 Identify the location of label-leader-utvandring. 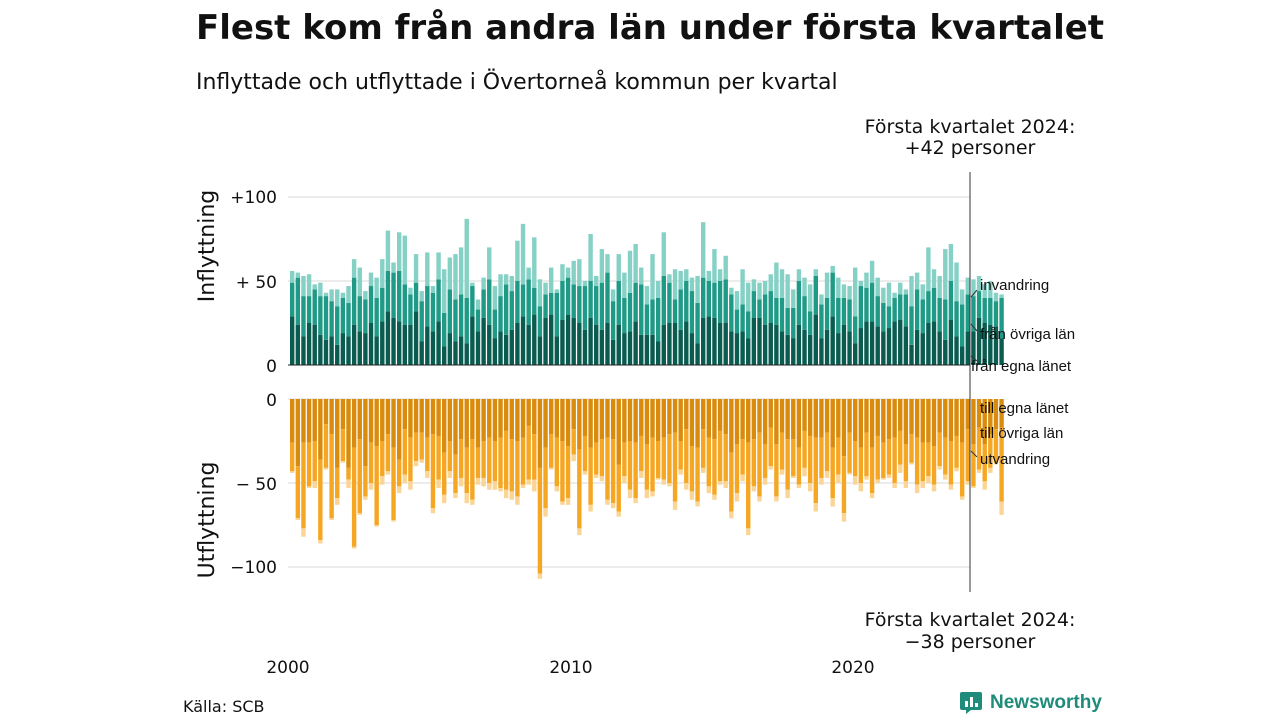
(974, 454).